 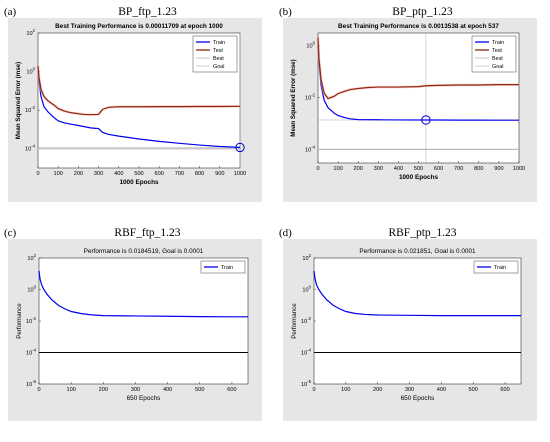 I want to click on panel-b-x-tick-label: 600, so click(x=438, y=169).